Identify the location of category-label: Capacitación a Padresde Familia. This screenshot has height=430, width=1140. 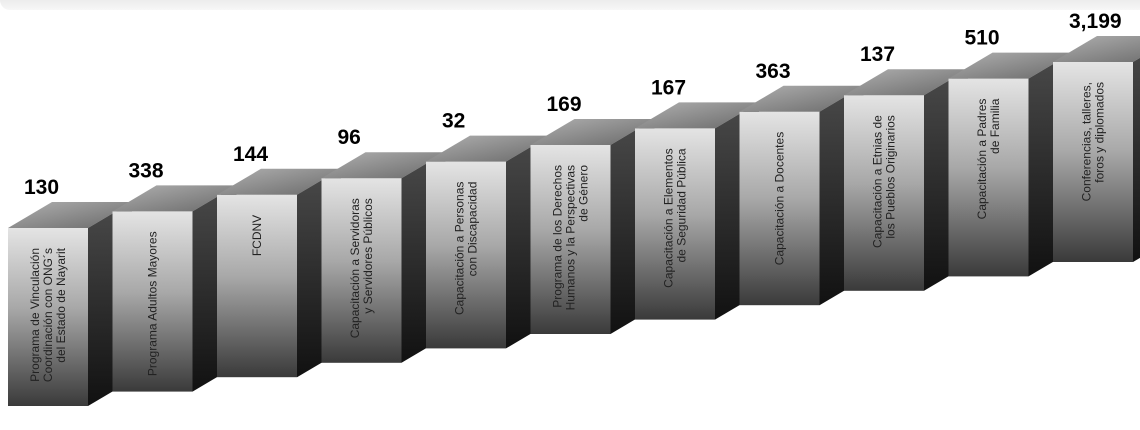
(988, 158).